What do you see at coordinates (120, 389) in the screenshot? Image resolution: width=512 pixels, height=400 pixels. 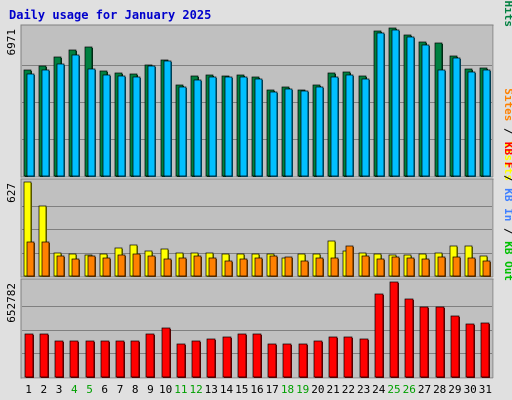 I see `x-tick-label: 7` at bounding box center [120, 389].